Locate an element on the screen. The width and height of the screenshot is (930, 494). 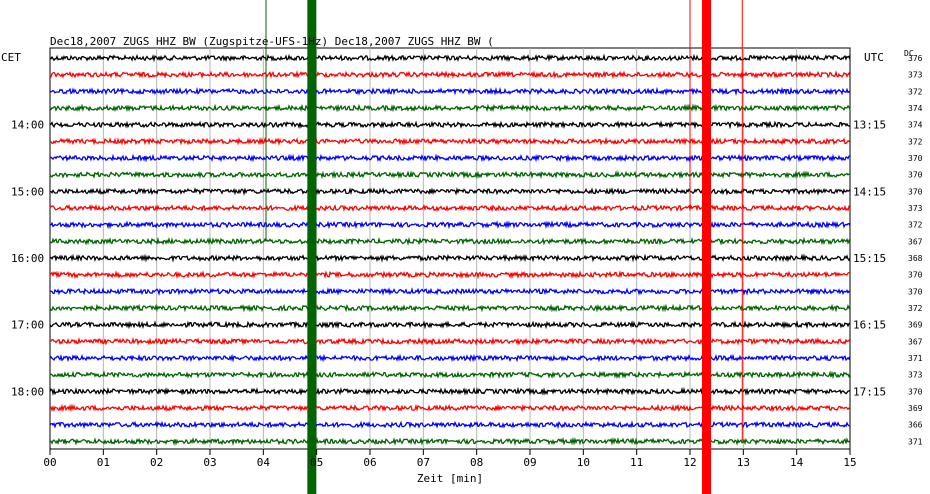
right-timezone-label: UTC is located at coordinates (874, 57).